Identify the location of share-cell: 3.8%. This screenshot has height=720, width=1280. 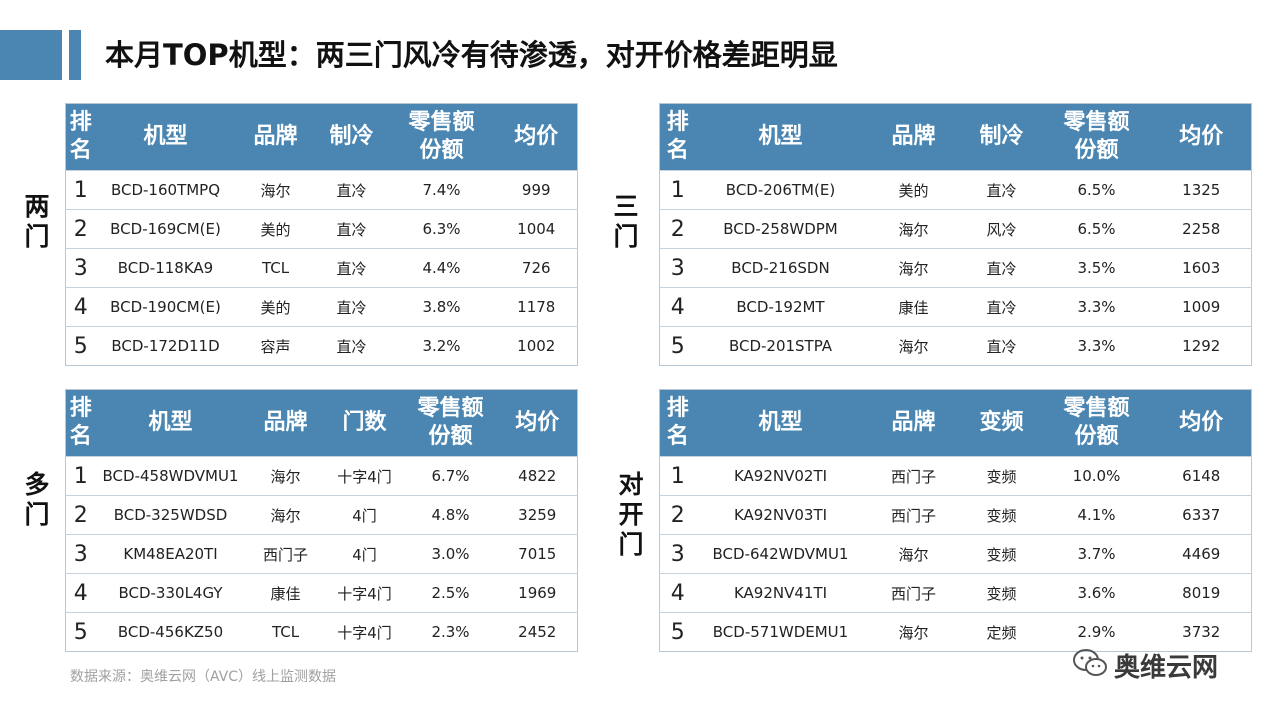
(441, 307).